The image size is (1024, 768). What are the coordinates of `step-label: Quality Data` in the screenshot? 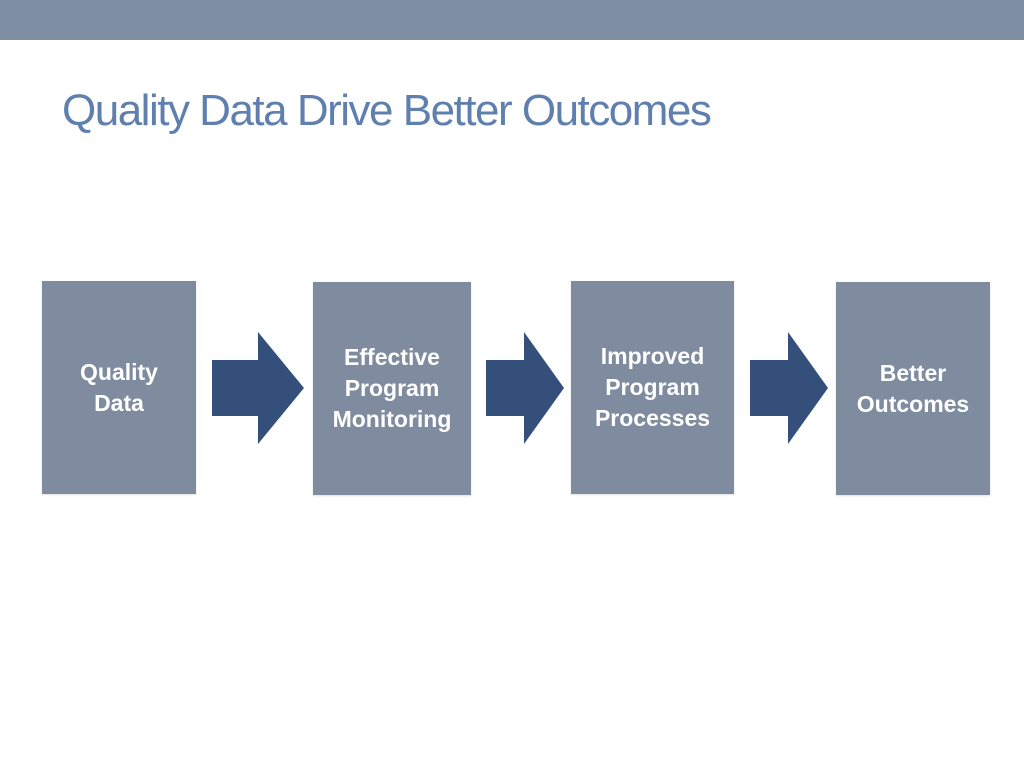 It's located at (119, 387).